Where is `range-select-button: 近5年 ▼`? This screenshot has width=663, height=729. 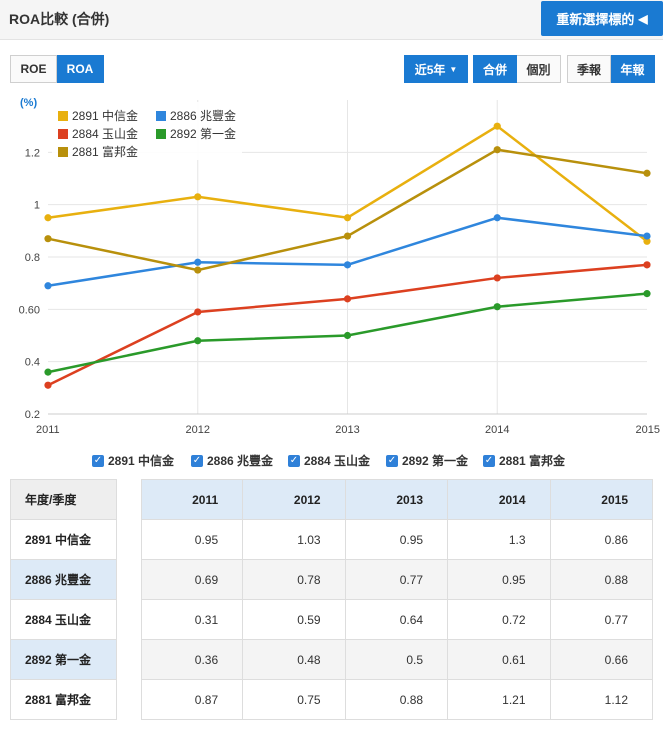
range-select-button: 近5年 ▼ is located at coordinates (436, 69).